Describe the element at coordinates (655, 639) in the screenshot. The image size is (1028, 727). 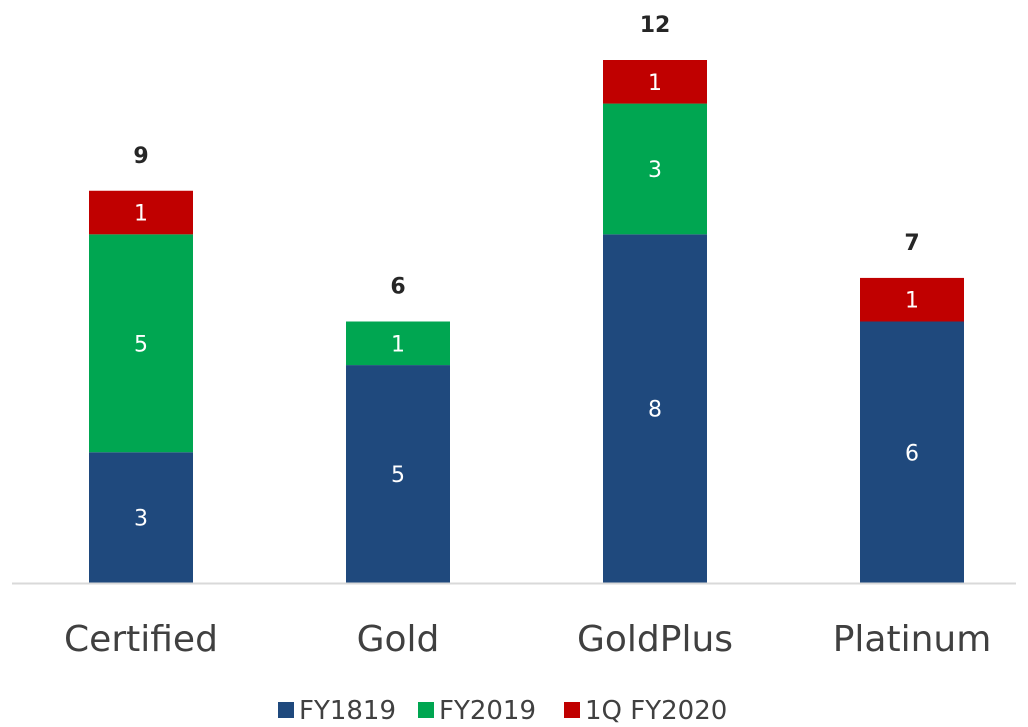
I see `category-label: GoldPlus` at that location.